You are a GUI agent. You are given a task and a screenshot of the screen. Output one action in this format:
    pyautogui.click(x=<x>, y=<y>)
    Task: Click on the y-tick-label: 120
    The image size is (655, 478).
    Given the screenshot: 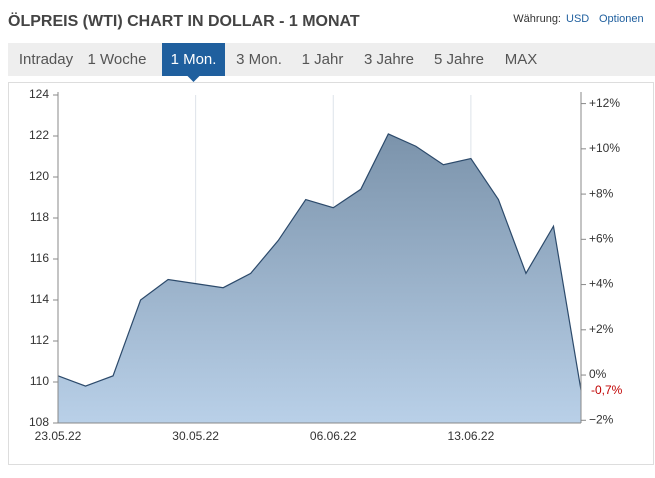 What is the action you would take?
    pyautogui.click(x=39, y=176)
    